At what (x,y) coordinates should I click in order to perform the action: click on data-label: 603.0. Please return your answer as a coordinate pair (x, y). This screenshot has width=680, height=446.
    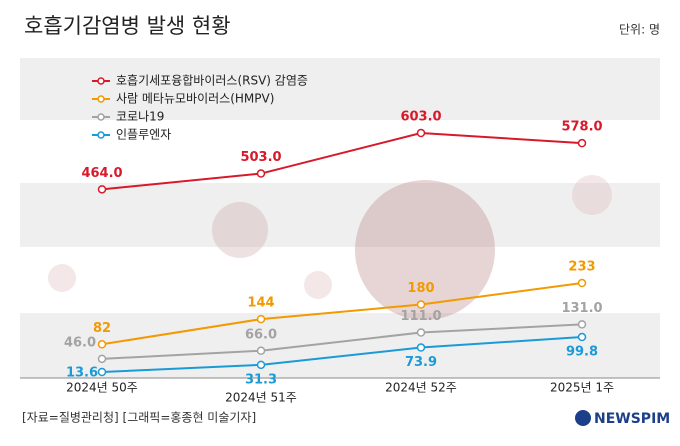
    Looking at the image, I should click on (420, 117).